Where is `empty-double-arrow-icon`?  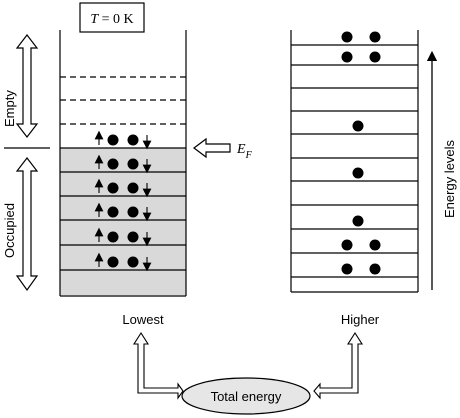
empty-double-arrow-icon is located at coordinates (27, 86).